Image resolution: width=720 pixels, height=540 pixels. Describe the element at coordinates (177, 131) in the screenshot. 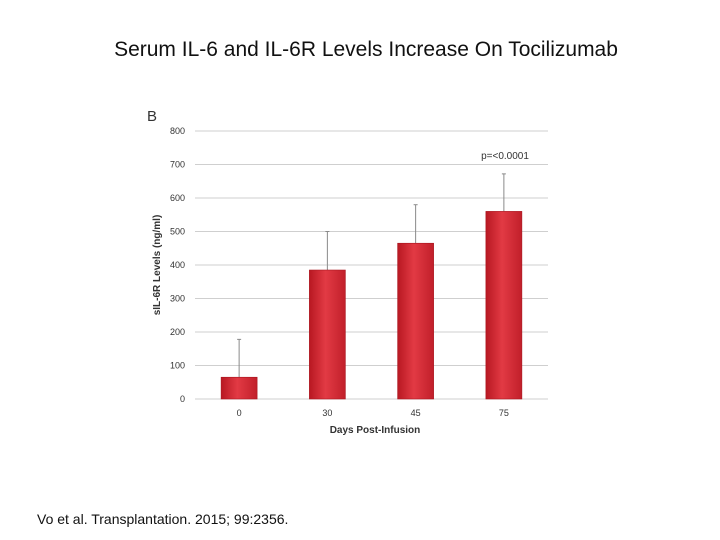

I see `y-tick-label: 800` at that location.